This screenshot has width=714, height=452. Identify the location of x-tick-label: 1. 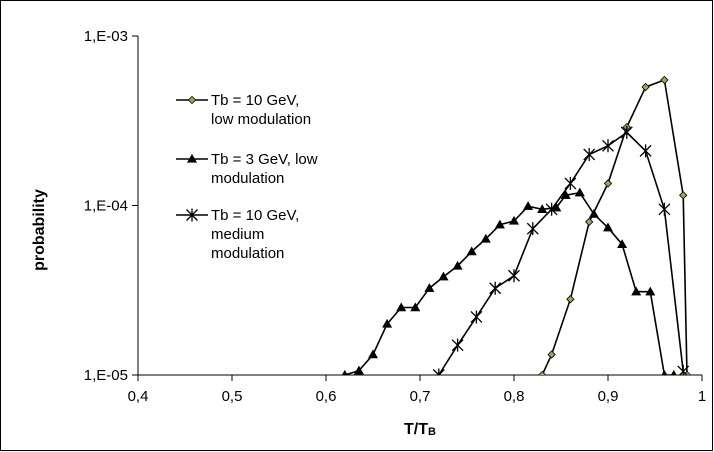
(702, 396).